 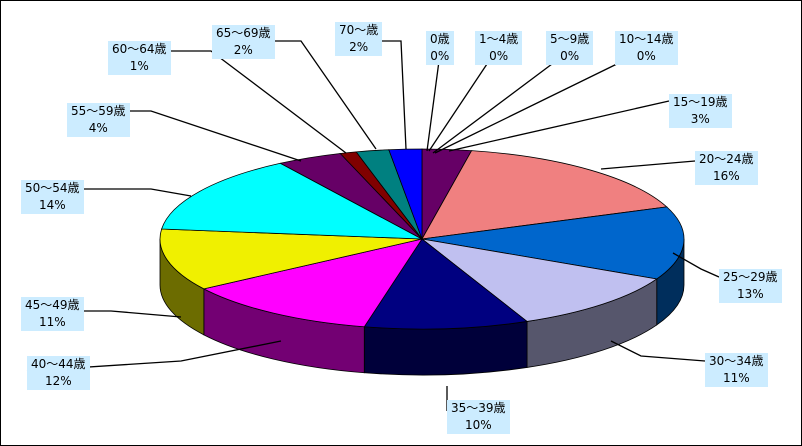 What do you see at coordinates (726, 168) in the screenshot?
I see `label-age-20-24: 20～24歳 16%` at bounding box center [726, 168].